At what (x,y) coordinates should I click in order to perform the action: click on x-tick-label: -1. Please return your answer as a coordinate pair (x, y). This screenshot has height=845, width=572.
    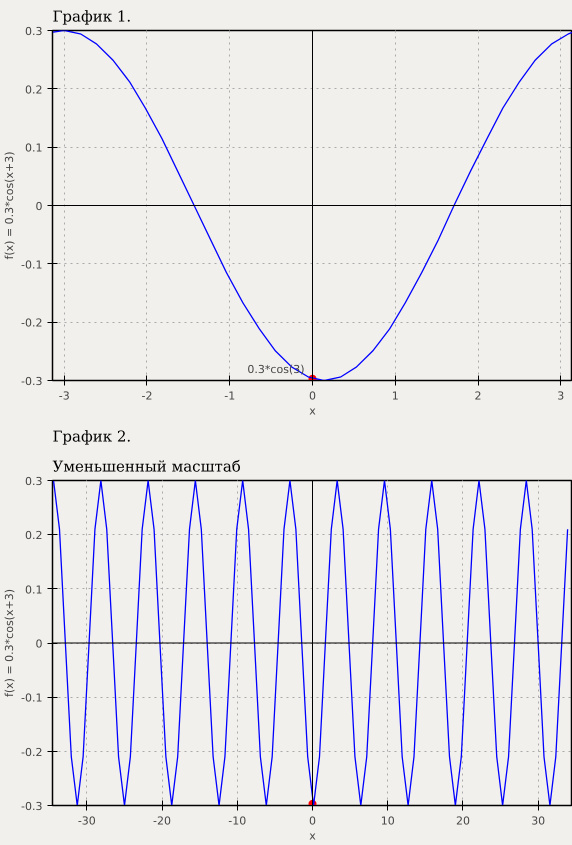
    Looking at the image, I should click on (230, 396).